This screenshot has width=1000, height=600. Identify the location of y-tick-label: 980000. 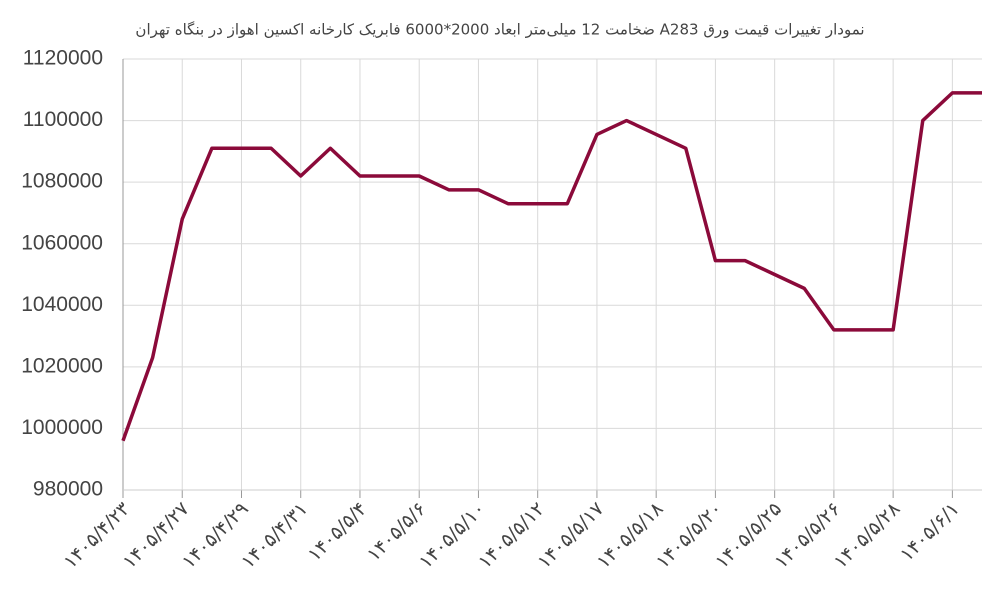
(68, 489).